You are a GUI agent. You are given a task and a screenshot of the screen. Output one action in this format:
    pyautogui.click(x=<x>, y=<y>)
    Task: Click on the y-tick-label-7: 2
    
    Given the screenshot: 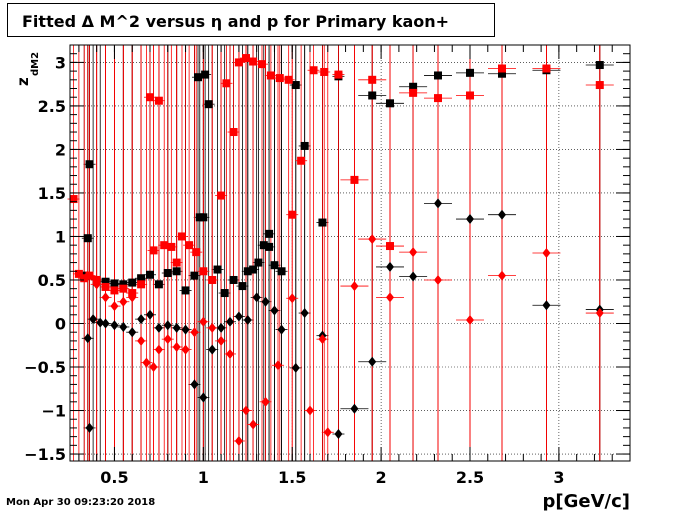 What is the action you would take?
    pyautogui.click(x=60, y=149)
    